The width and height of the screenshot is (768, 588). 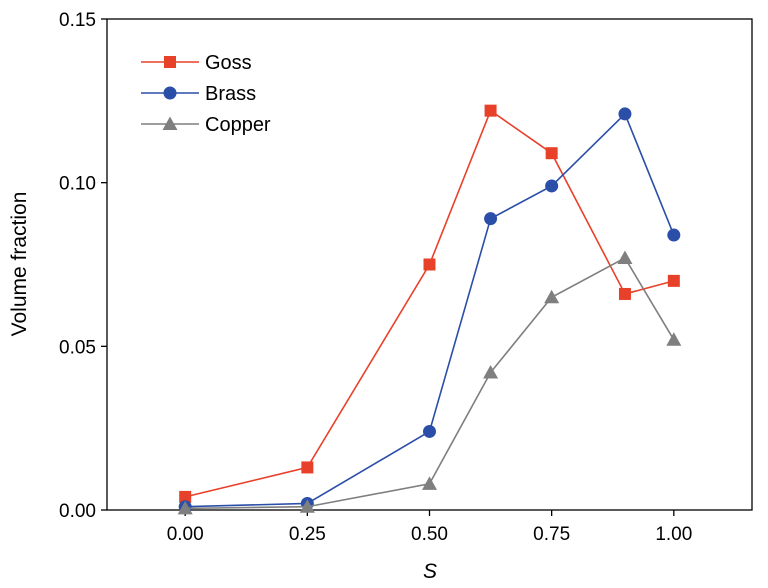 I want to click on legend-label-goss: Goss, so click(x=228, y=63).